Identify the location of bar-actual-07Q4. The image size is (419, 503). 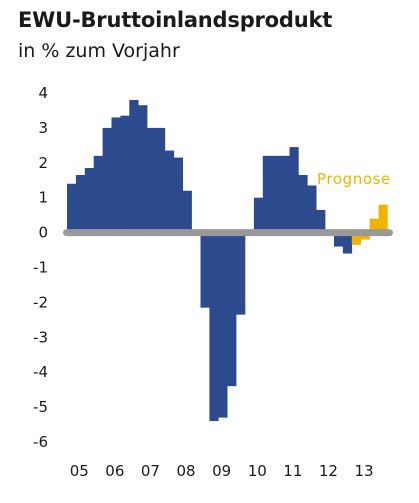
(169, 191).